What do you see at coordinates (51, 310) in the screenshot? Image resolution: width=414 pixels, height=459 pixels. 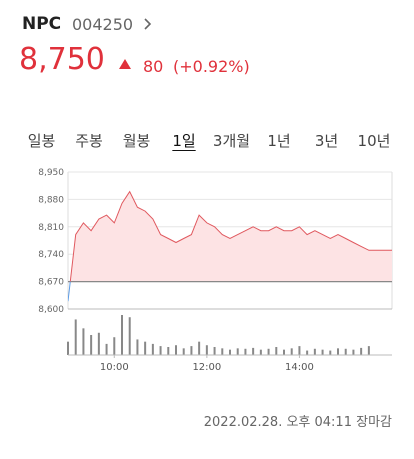 I see `y-tick-label: 8,600` at bounding box center [51, 310].